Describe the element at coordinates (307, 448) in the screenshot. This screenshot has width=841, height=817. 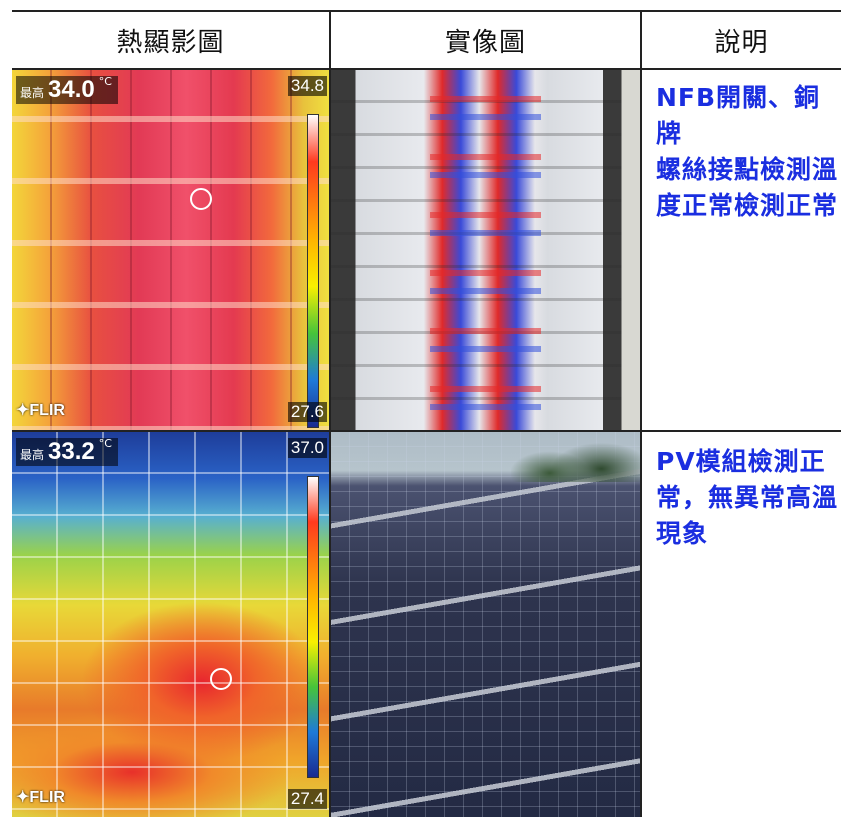
I see `scale-max-value: 37.0` at that location.